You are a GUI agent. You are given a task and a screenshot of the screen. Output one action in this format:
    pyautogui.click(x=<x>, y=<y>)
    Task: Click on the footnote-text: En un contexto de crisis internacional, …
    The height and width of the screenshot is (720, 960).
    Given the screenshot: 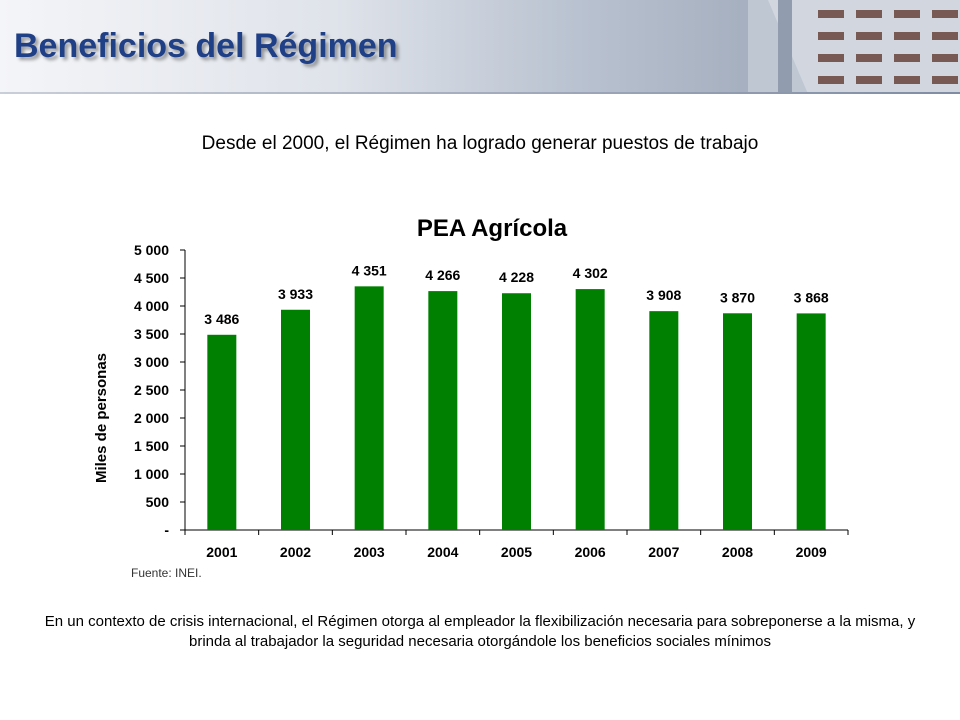 What is the action you would take?
    pyautogui.click(x=480, y=631)
    